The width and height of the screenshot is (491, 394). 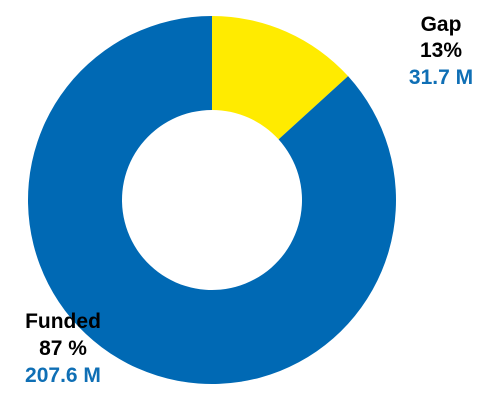 I want to click on funded-amount-label: 207.6 M, so click(x=63, y=375).